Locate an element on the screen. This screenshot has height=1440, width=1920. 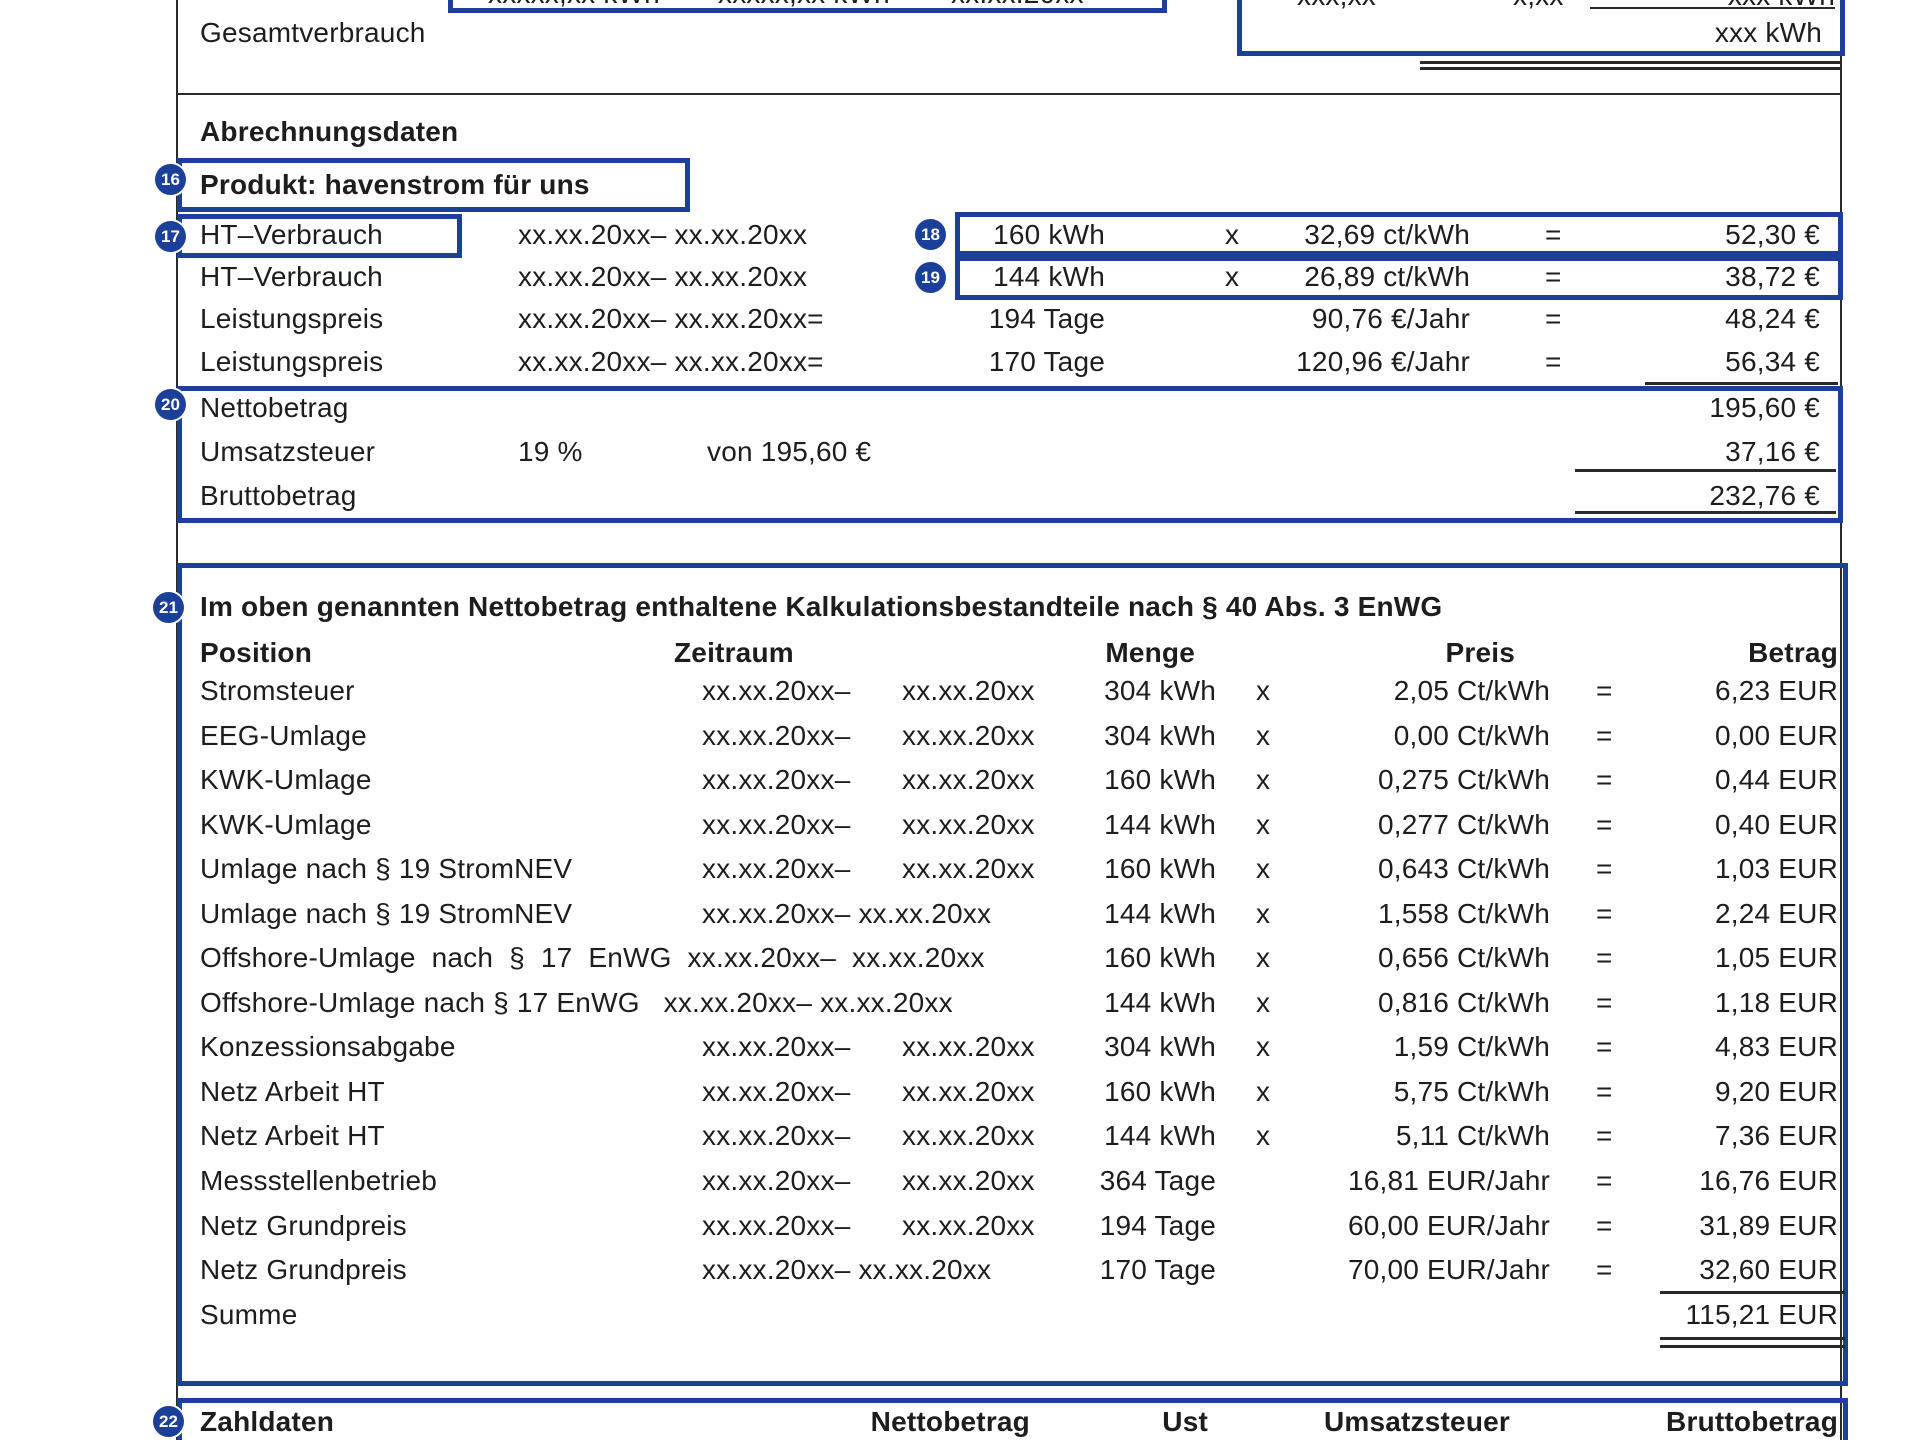
truncated-amount: xxx kWh is located at coordinates (1781, 7).